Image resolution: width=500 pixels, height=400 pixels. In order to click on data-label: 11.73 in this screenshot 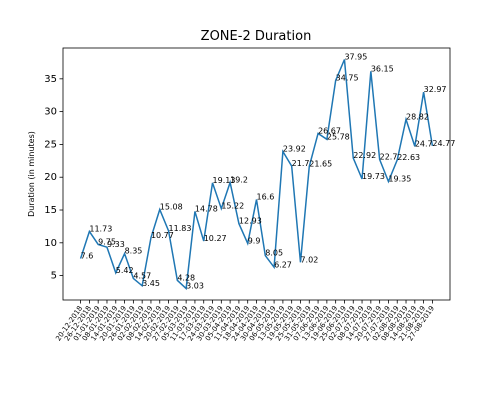, I will do `click(100, 228)`.